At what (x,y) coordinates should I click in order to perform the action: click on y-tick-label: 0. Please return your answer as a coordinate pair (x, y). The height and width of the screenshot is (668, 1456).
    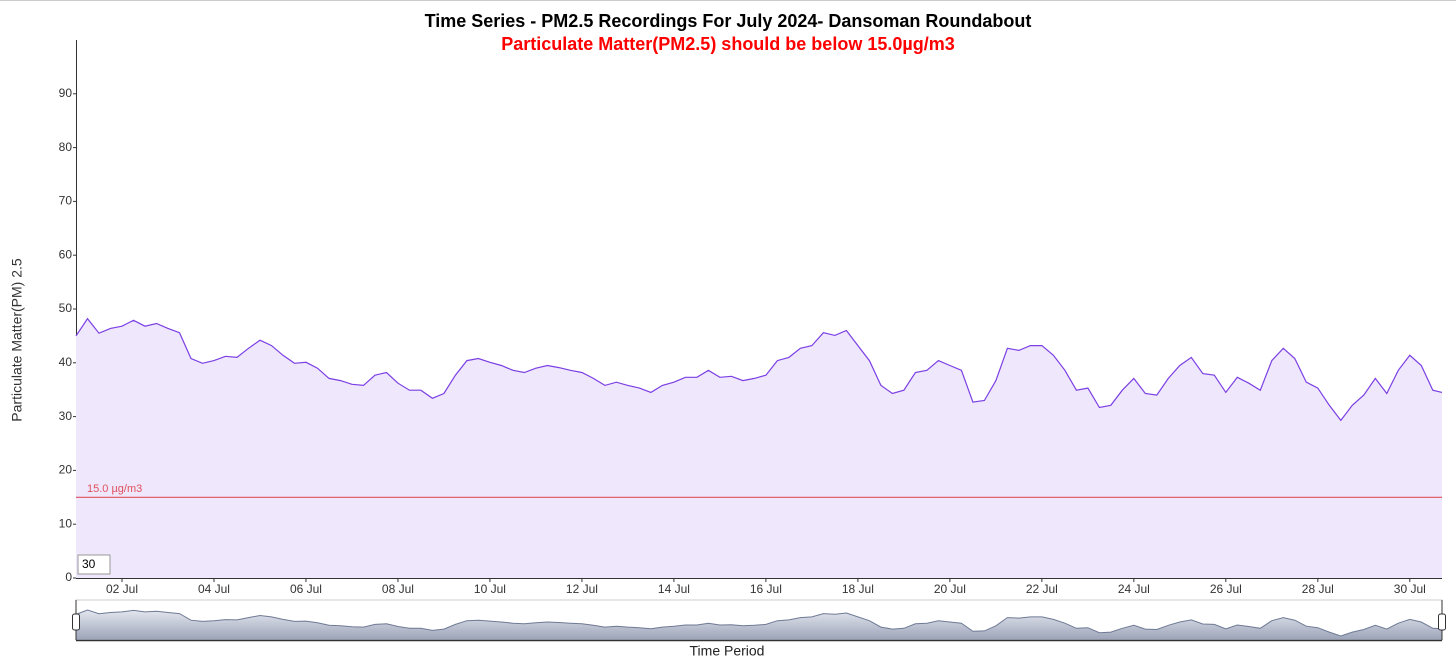
    Looking at the image, I should click on (68, 577).